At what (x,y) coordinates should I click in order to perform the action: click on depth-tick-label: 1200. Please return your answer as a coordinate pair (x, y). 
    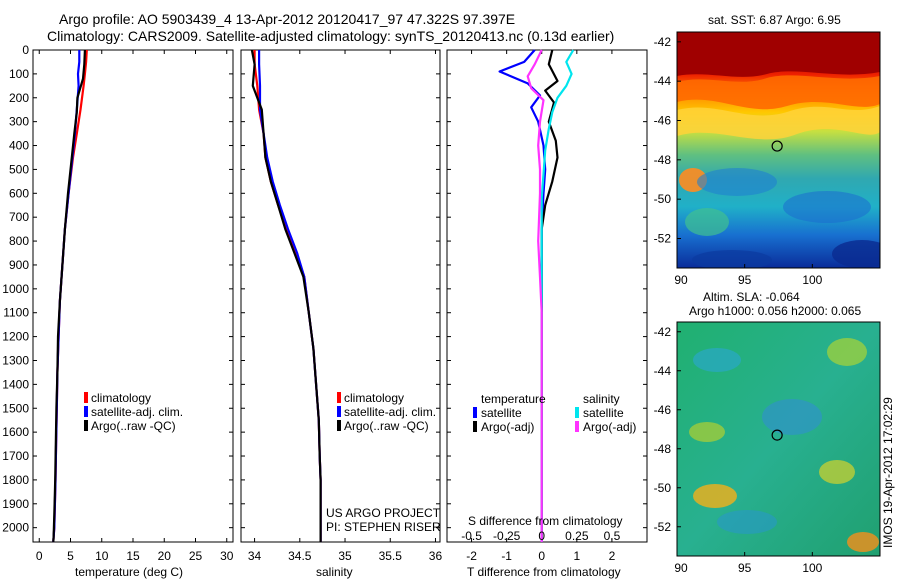
    Looking at the image, I should click on (15, 337).